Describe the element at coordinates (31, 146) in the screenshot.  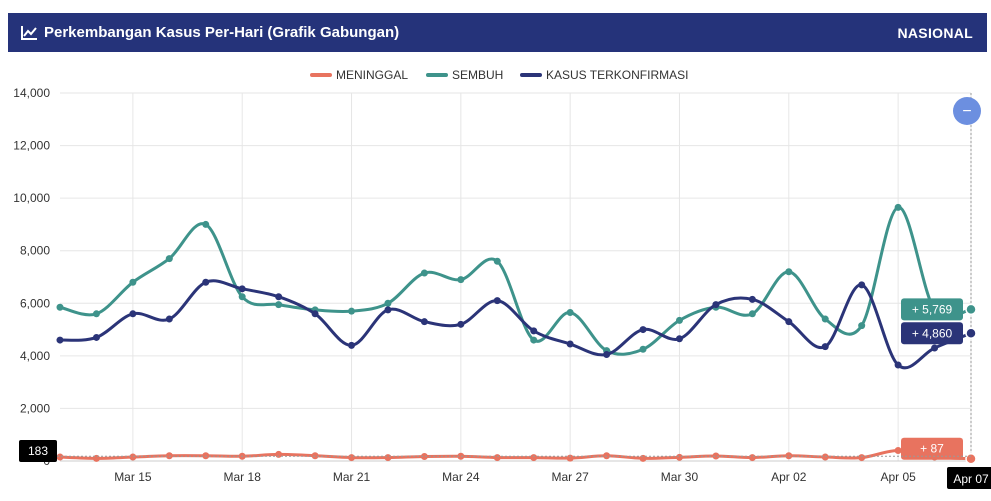
I see `y-tick-label: 12,000` at that location.